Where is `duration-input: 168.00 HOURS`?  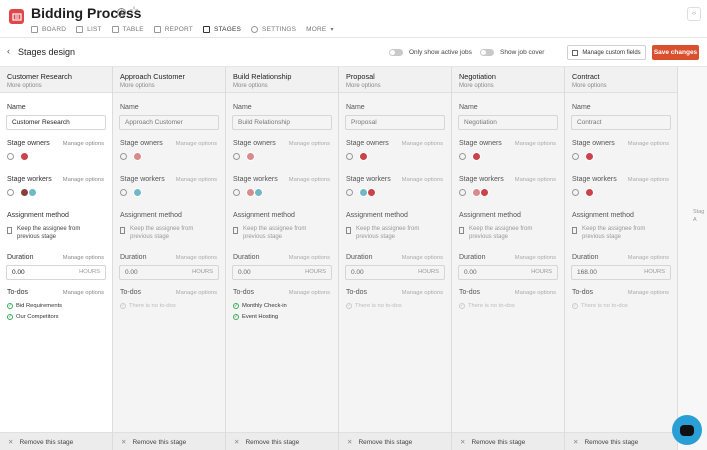 duration-input: 168.00 HOURS is located at coordinates (621, 272).